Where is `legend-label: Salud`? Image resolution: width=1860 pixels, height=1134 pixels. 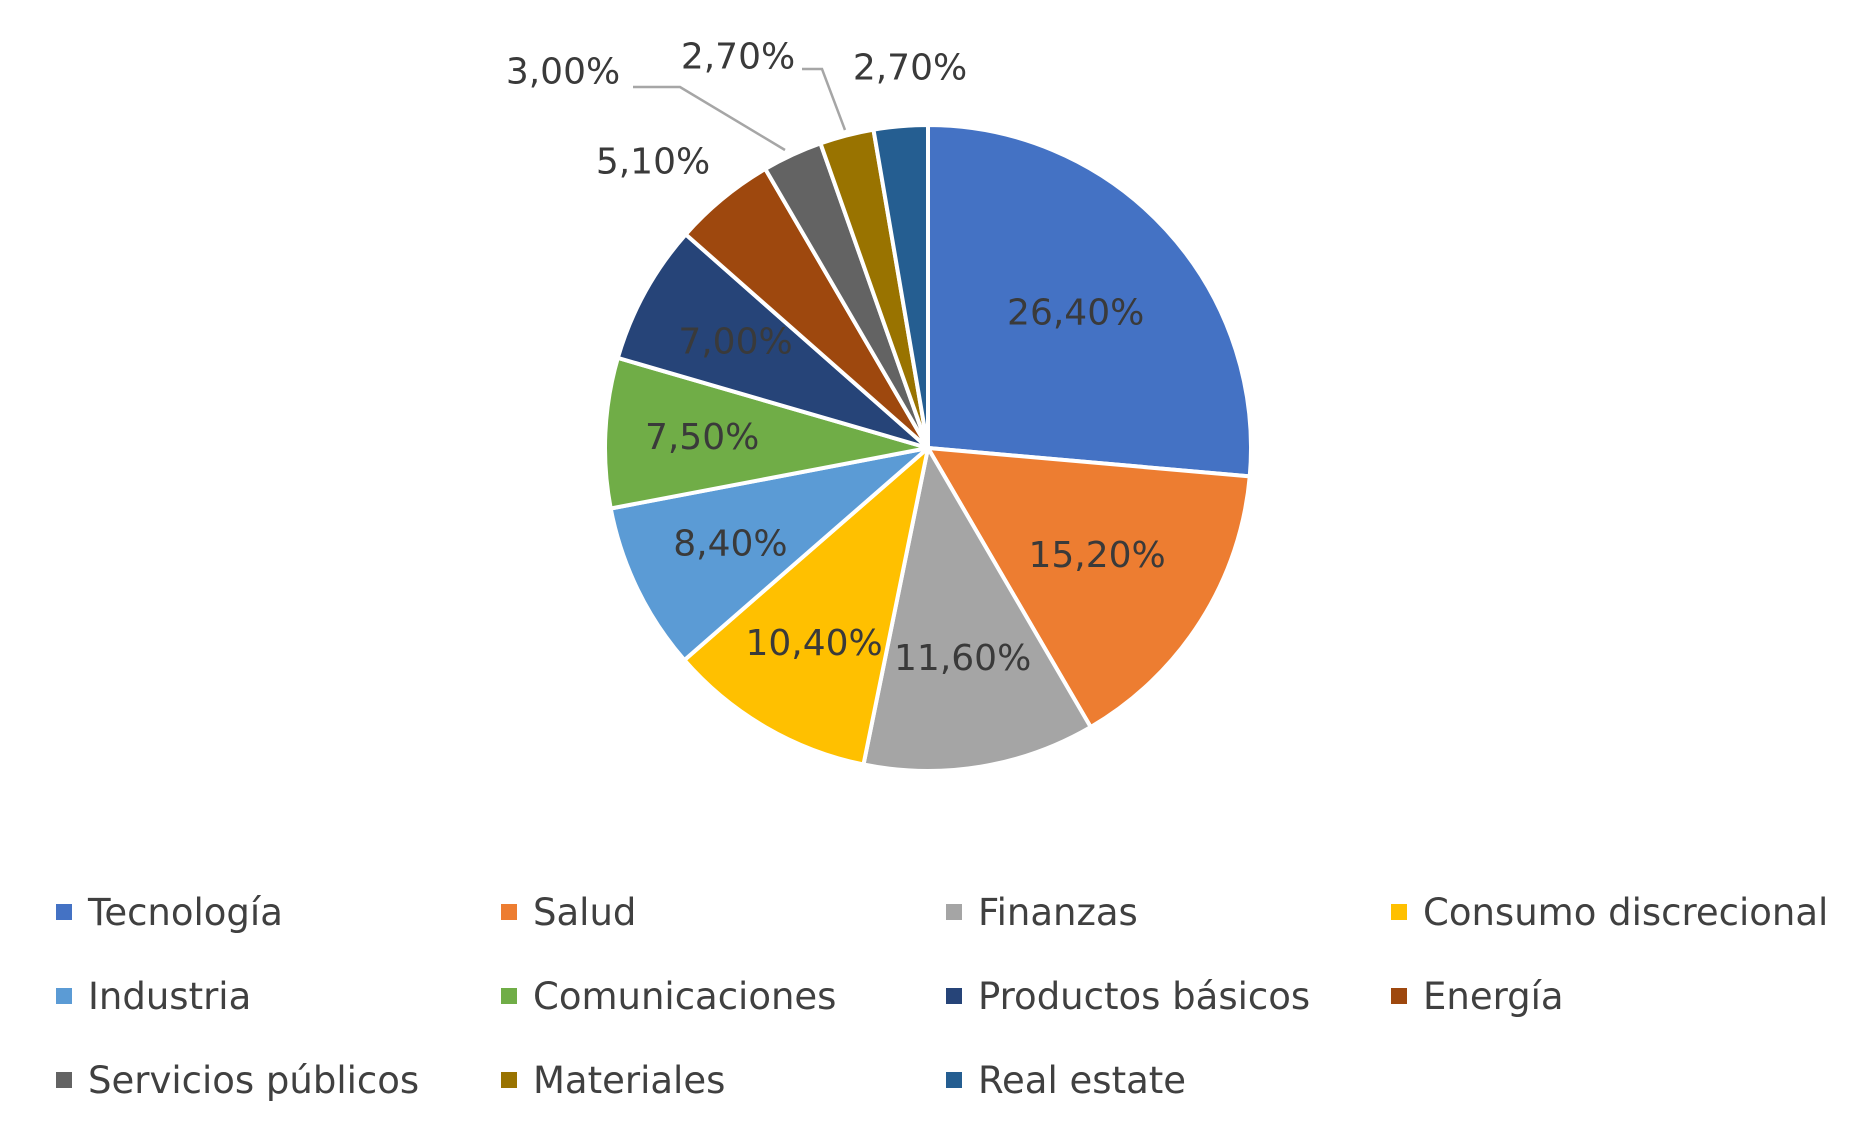 legend-label: Salud is located at coordinates (585, 912).